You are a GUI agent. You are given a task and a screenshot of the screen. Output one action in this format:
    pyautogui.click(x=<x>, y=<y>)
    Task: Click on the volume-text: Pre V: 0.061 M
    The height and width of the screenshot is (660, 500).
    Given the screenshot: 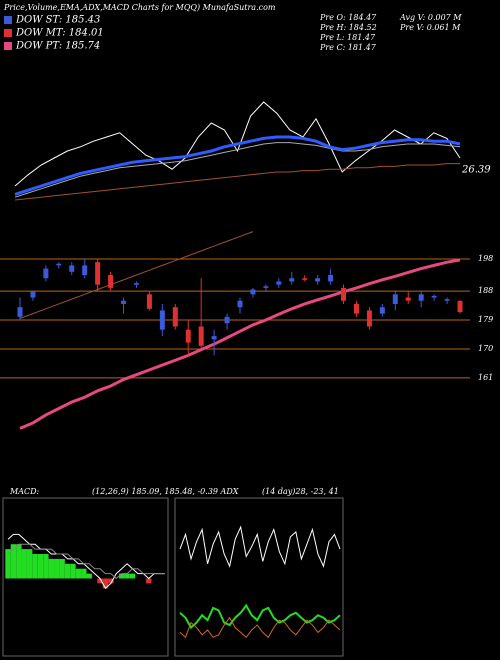 What is the action you would take?
    pyautogui.click(x=430, y=27)
    